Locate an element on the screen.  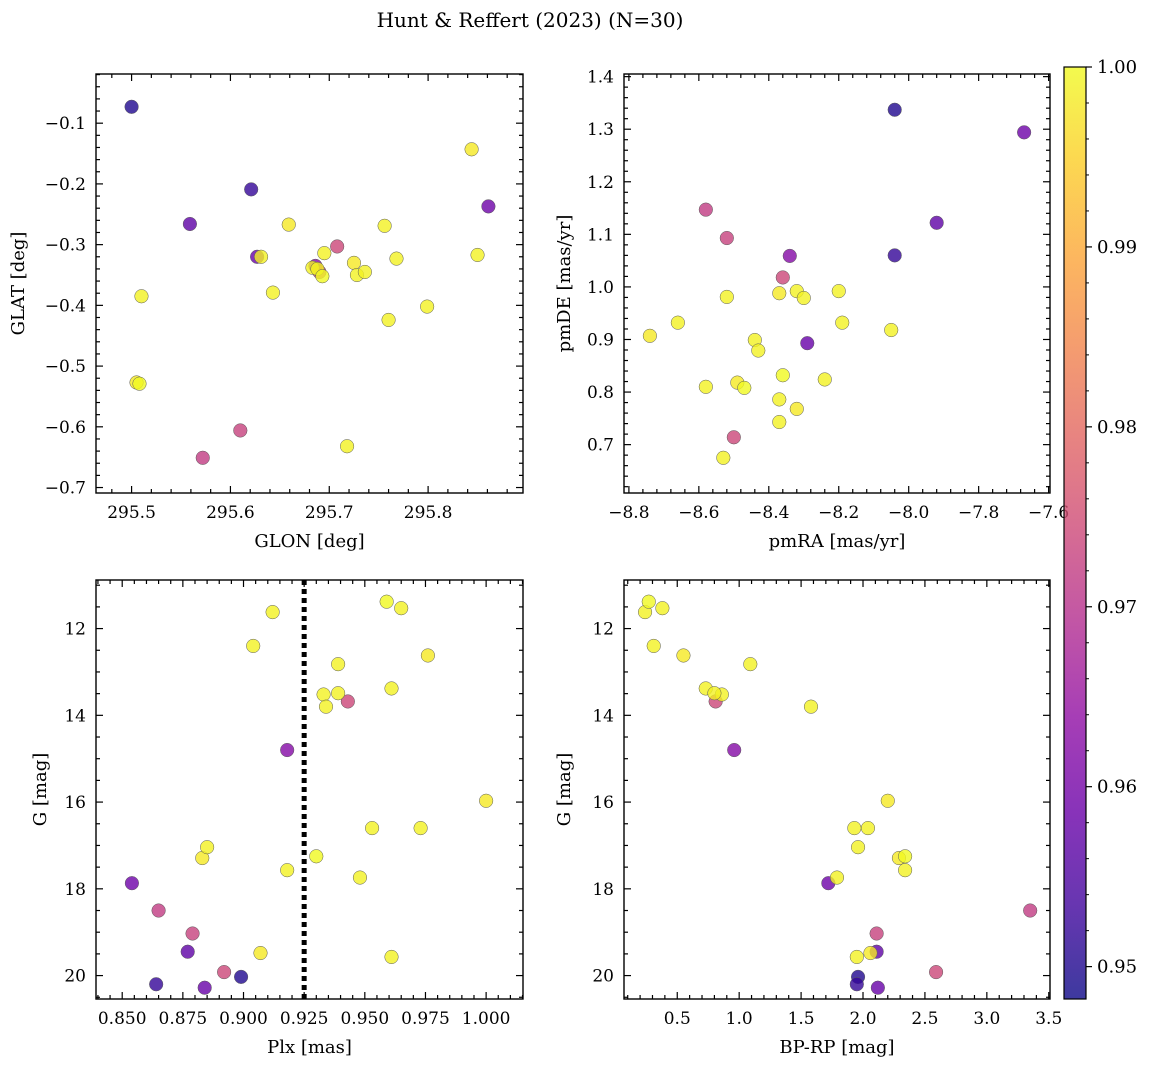
colorbar-gradient is located at coordinates (1075, 533).